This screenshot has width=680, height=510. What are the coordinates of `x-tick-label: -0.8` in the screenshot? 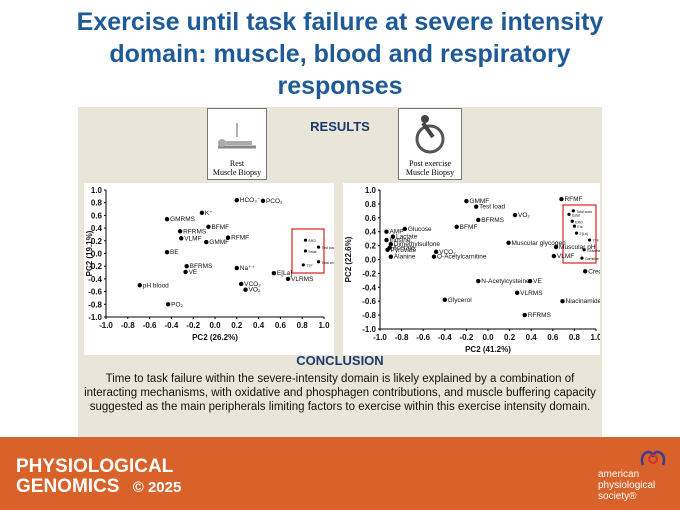 It's located at (128, 325).